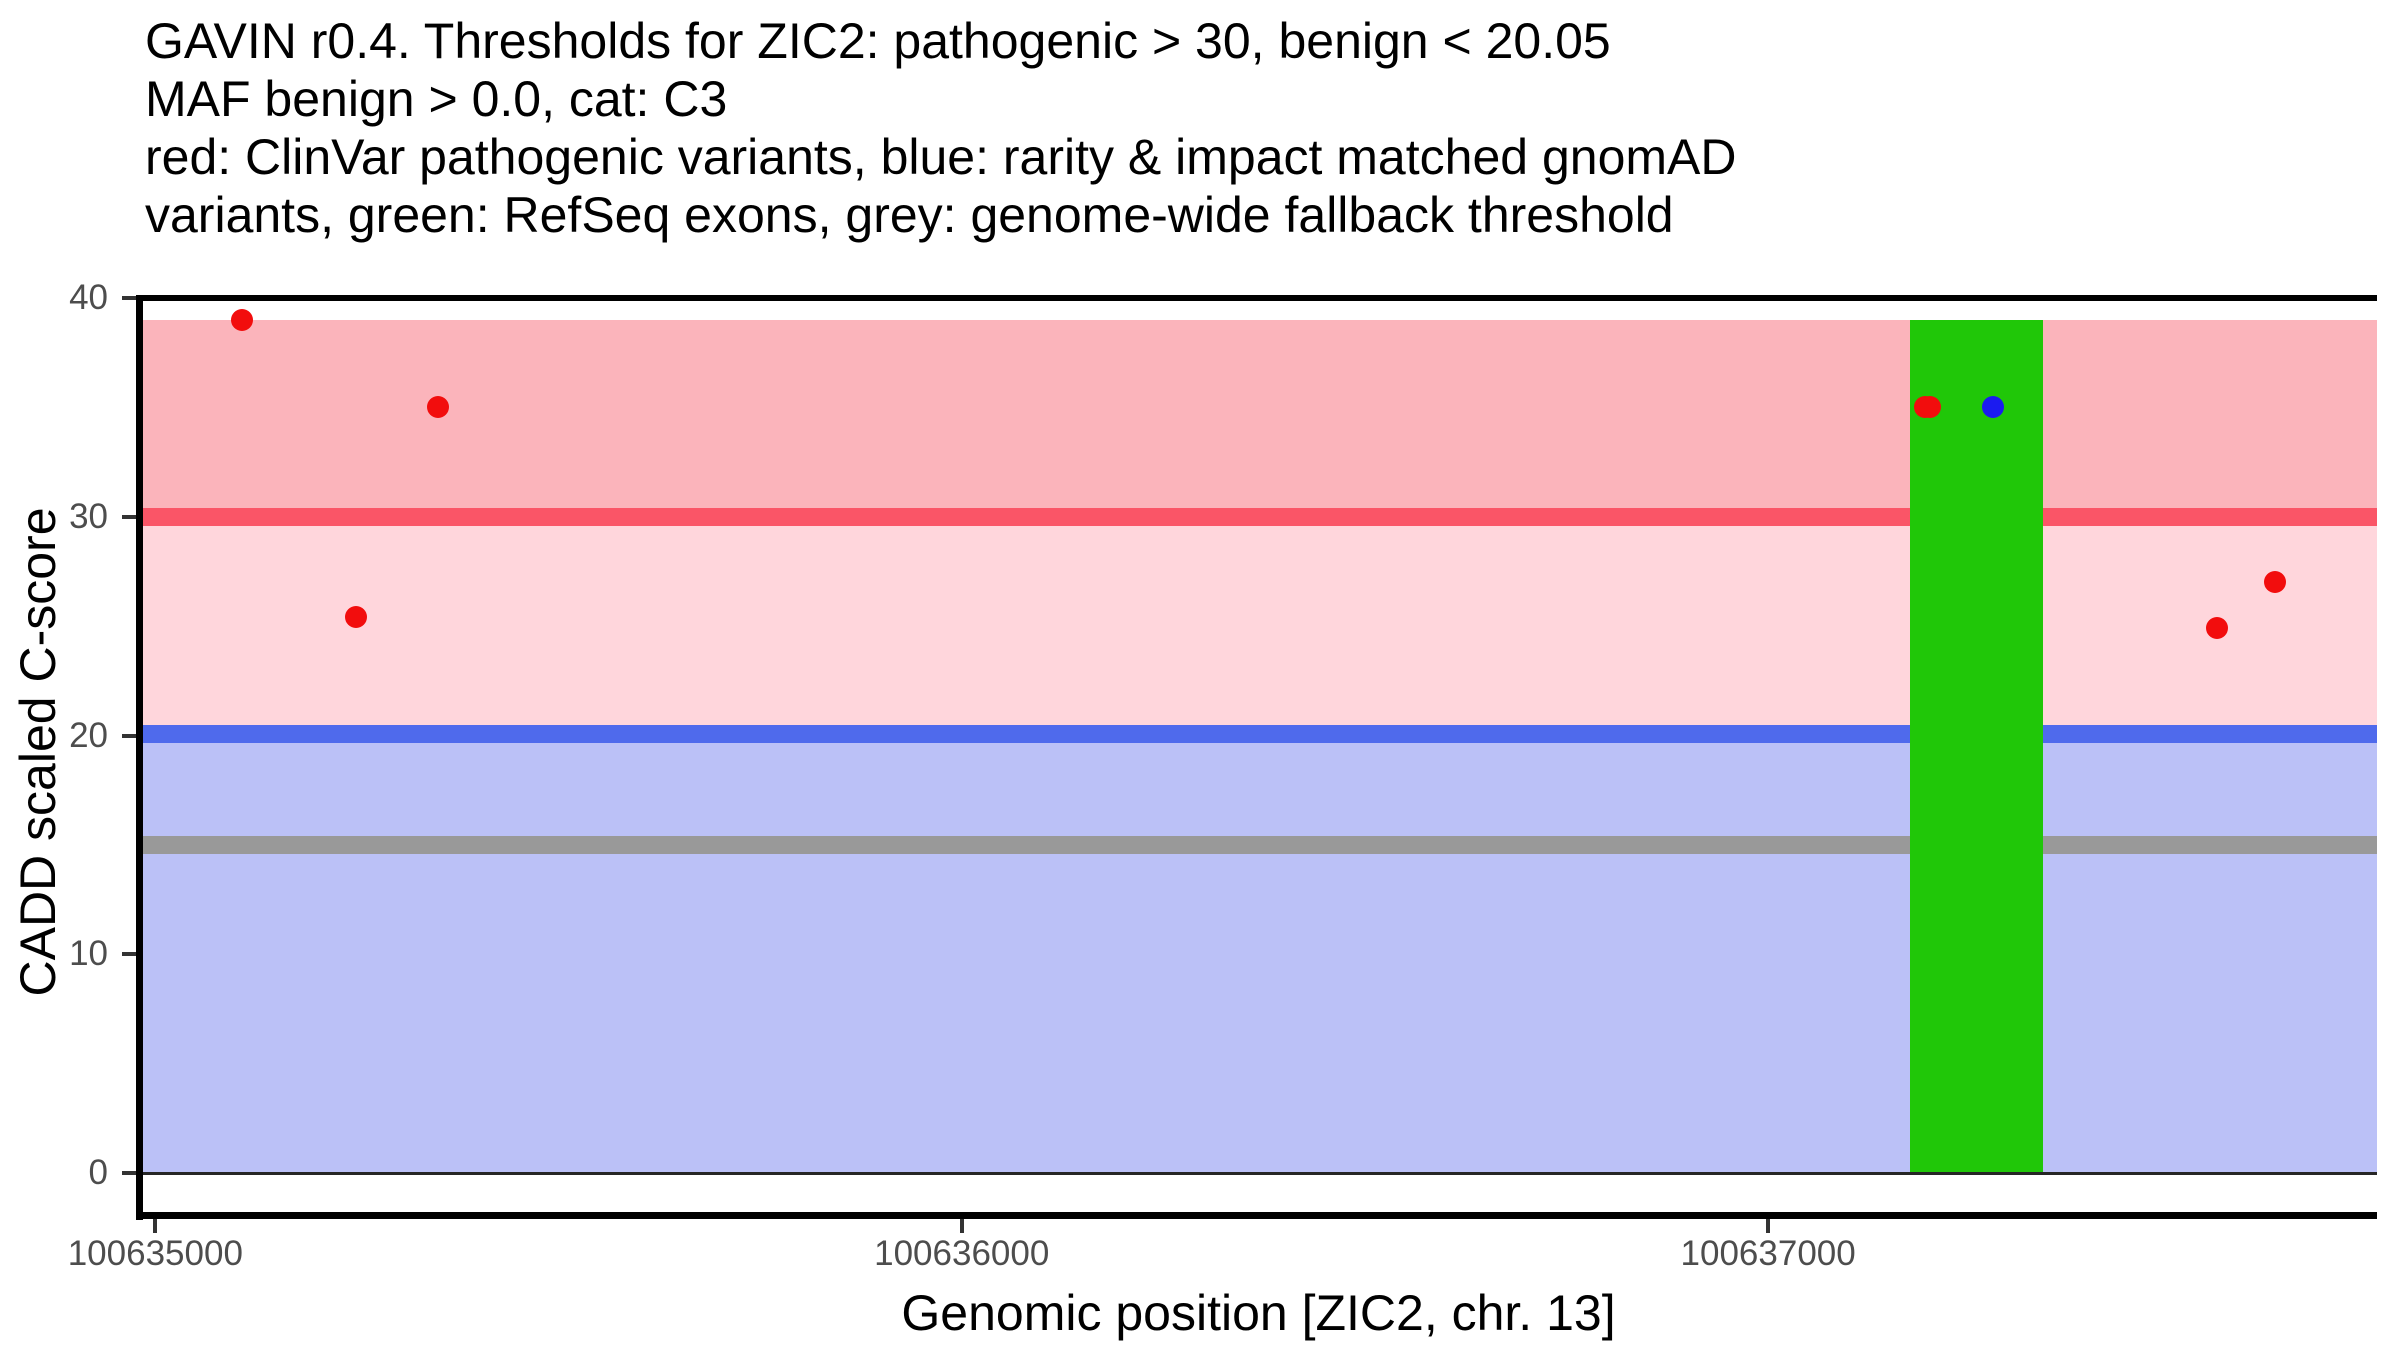 This screenshot has height=1350, width=2400. What do you see at coordinates (88, 516) in the screenshot?
I see `y-tick-label: 30` at bounding box center [88, 516].